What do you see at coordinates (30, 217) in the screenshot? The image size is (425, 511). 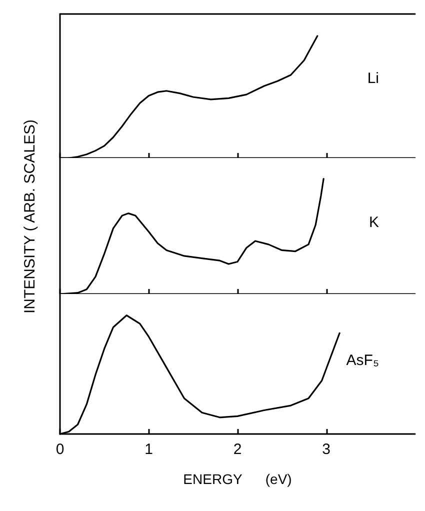 I see `y-axis-title: INTENSITY ( ARB. SCALES)` at bounding box center [30, 217].